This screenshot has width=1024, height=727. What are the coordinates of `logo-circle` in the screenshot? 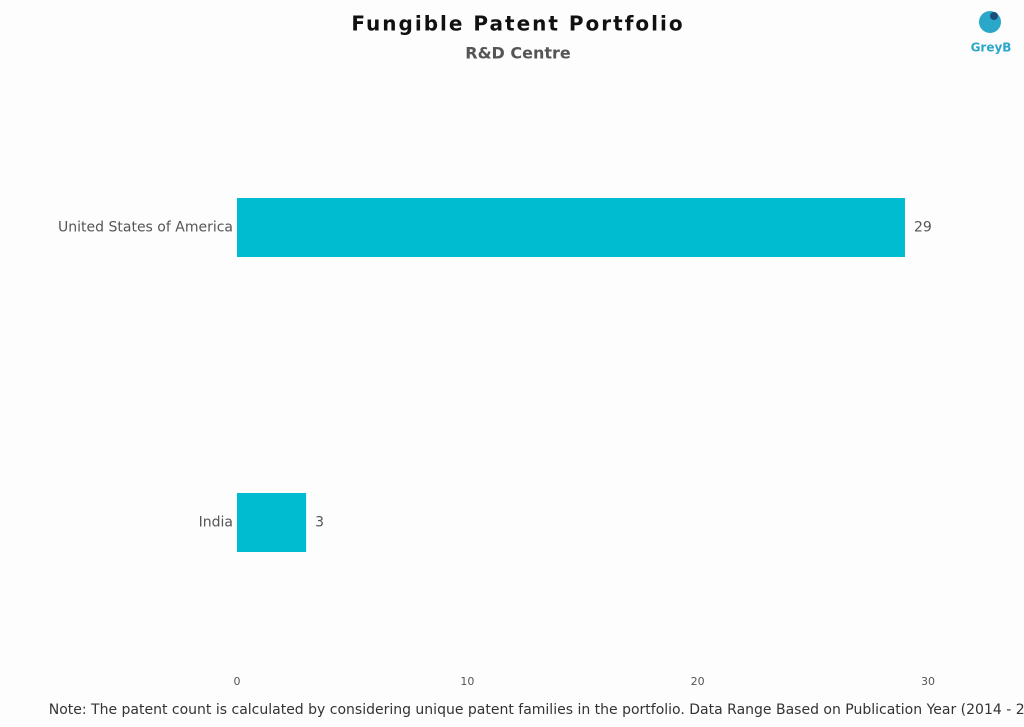 It's located at (990, 22).